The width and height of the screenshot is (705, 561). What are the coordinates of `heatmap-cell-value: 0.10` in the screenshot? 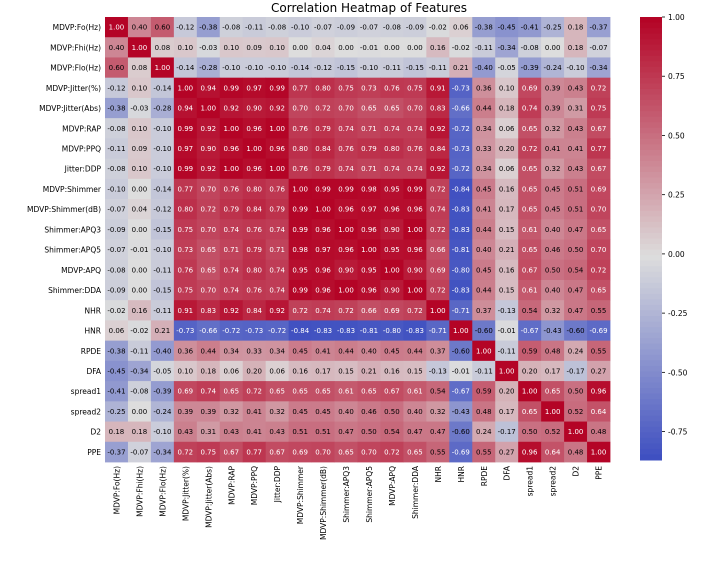 It's located at (277, 48).